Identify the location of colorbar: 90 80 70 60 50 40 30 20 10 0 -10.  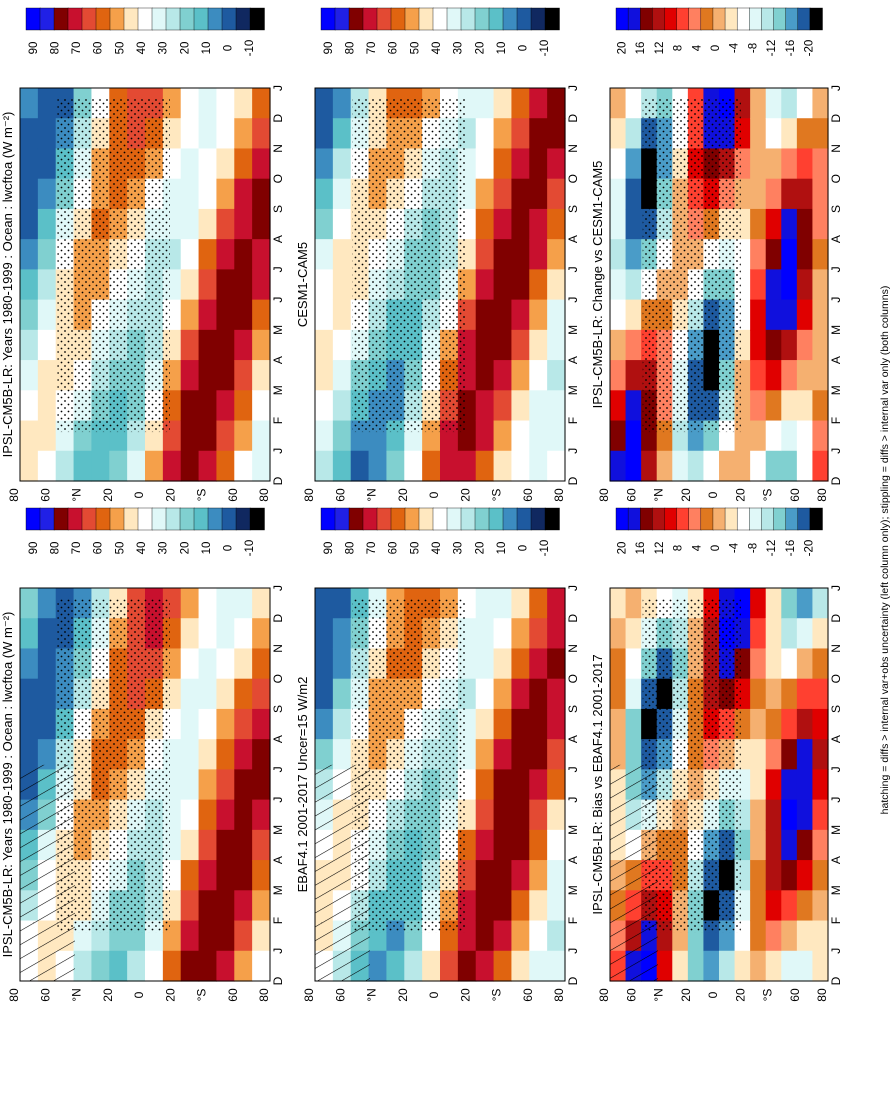
(145, 531).